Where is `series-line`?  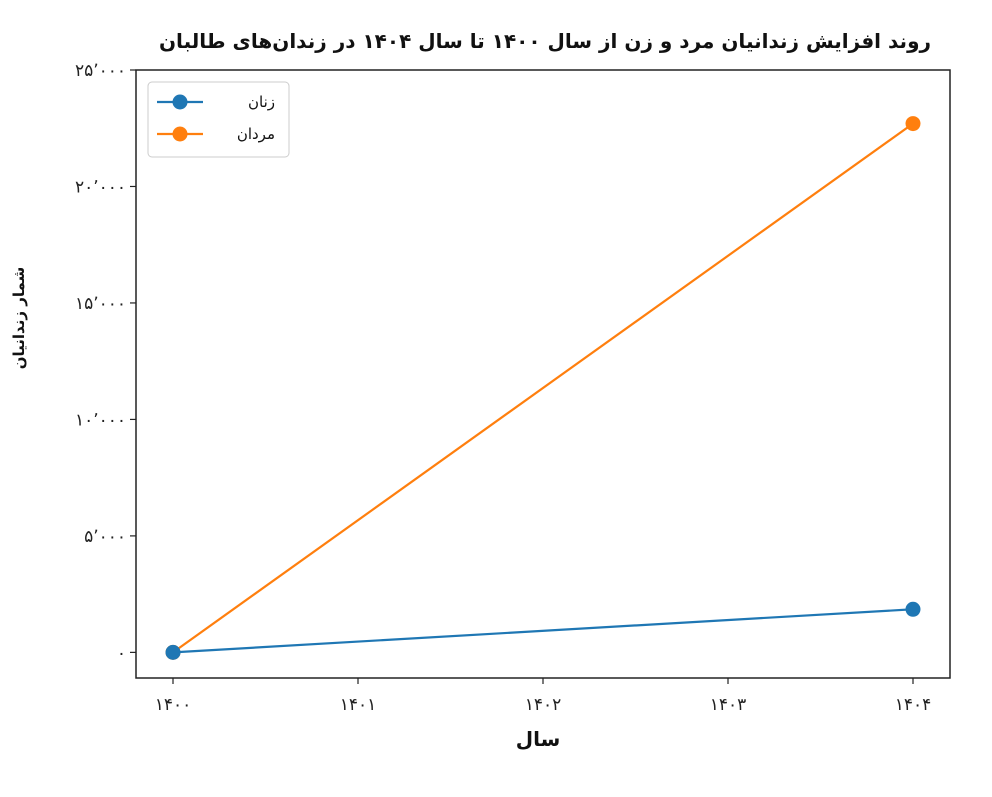
series-line is located at coordinates (543, 631).